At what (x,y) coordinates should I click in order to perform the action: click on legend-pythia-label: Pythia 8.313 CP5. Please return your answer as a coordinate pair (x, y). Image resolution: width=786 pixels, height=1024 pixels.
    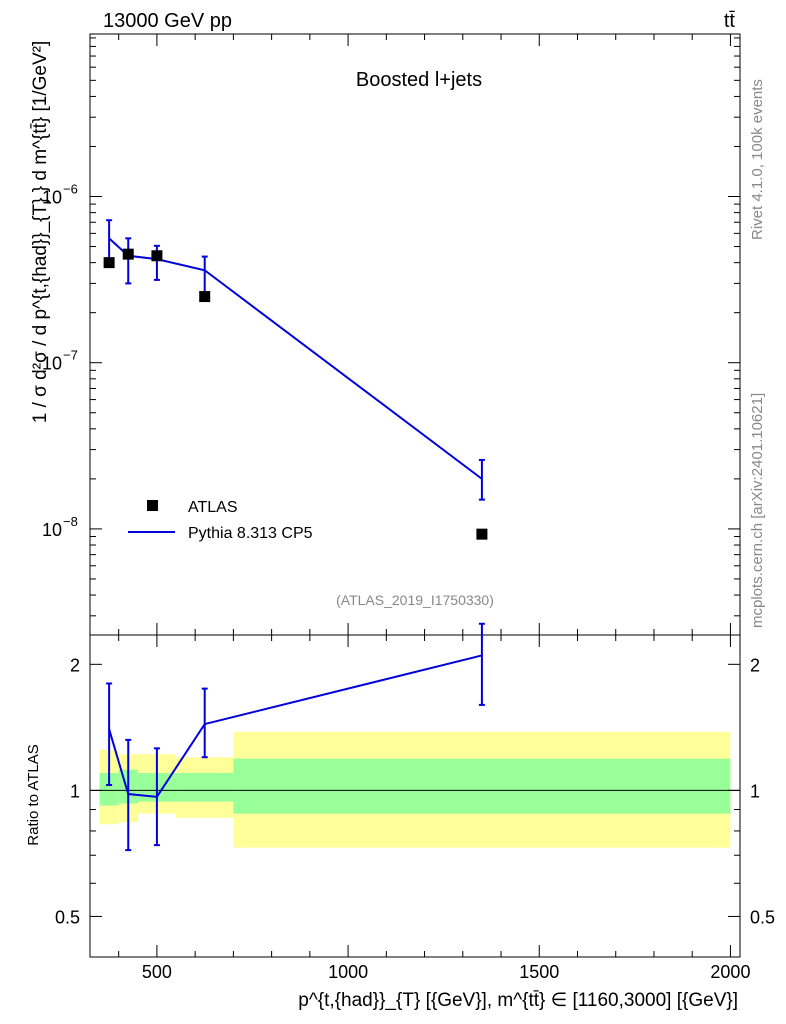
    Looking at the image, I should click on (250, 533).